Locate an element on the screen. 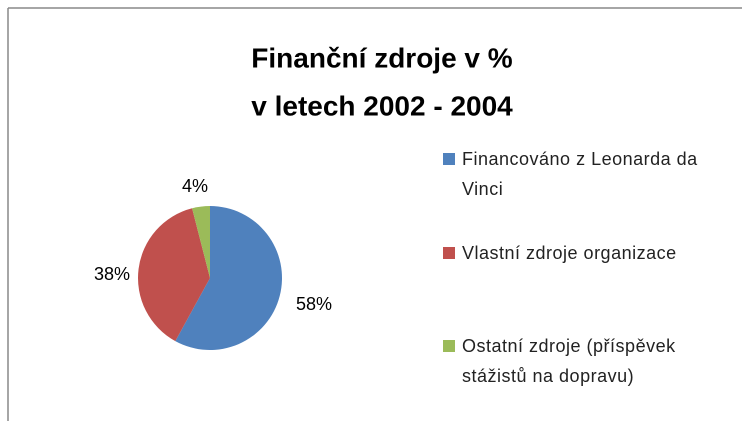 This screenshot has width=742, height=421. chart-title: v letech 2002 - 2004 is located at coordinates (382, 105).